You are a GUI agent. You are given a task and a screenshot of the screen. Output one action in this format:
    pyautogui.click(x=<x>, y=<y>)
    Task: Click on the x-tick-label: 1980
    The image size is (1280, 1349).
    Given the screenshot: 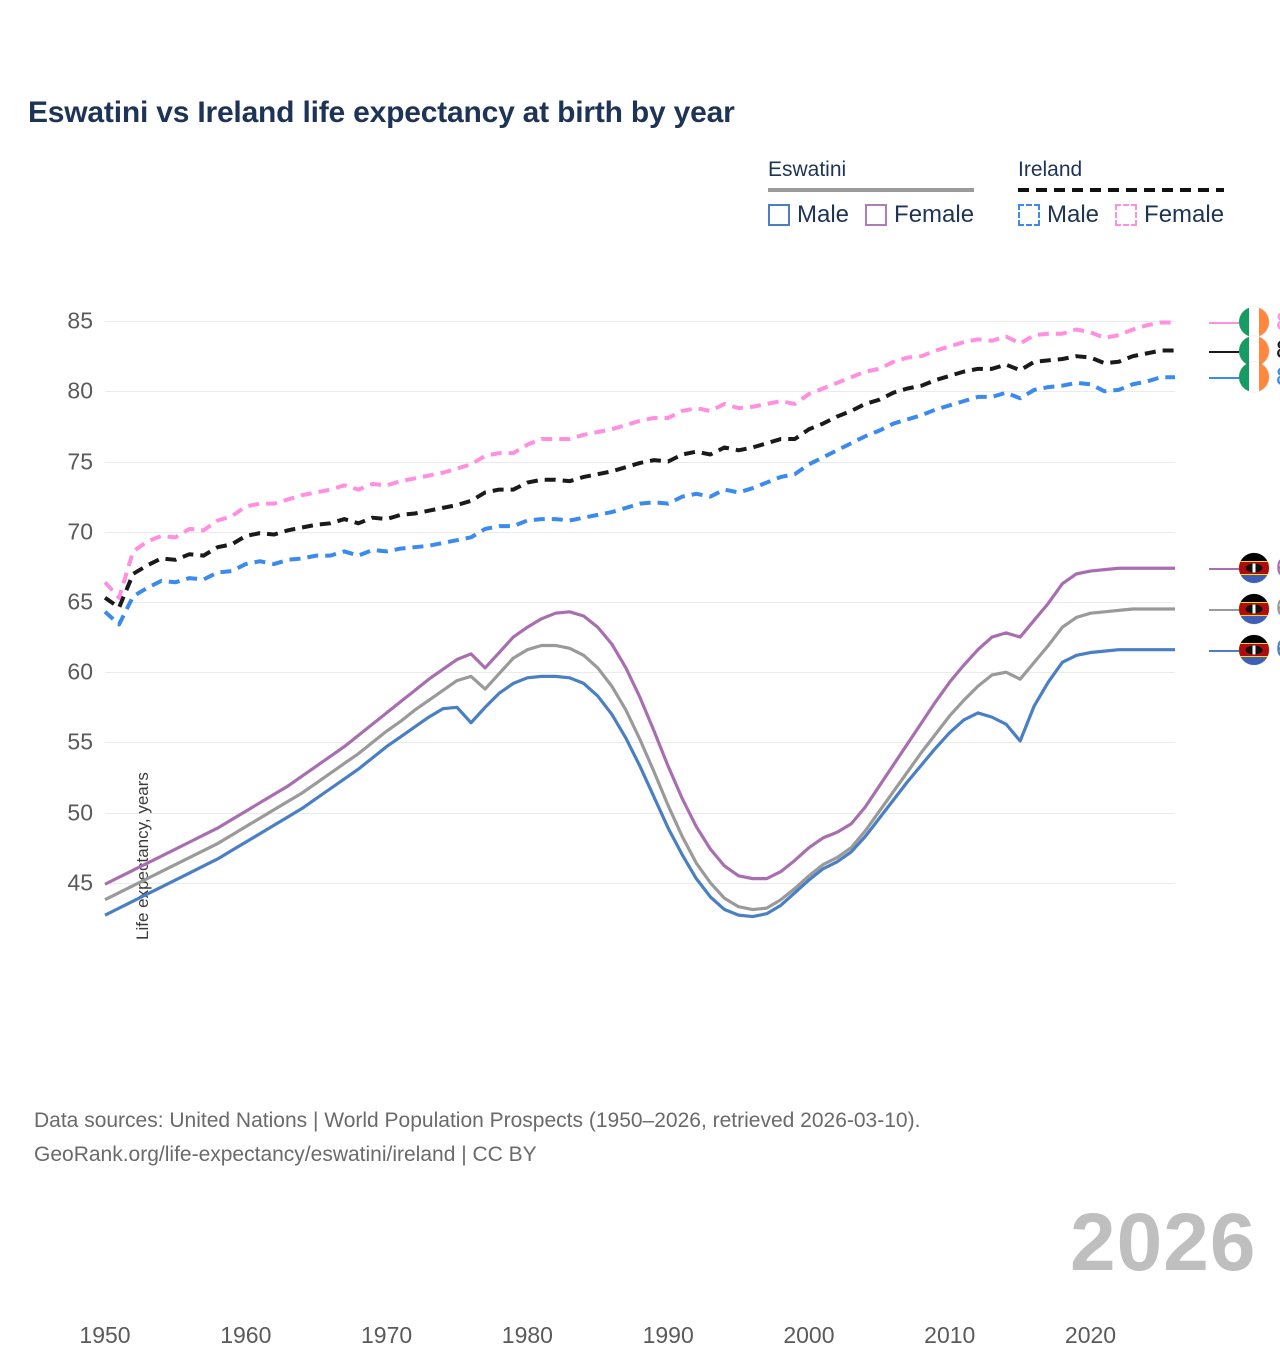 What is the action you would take?
    pyautogui.click(x=527, y=1335)
    